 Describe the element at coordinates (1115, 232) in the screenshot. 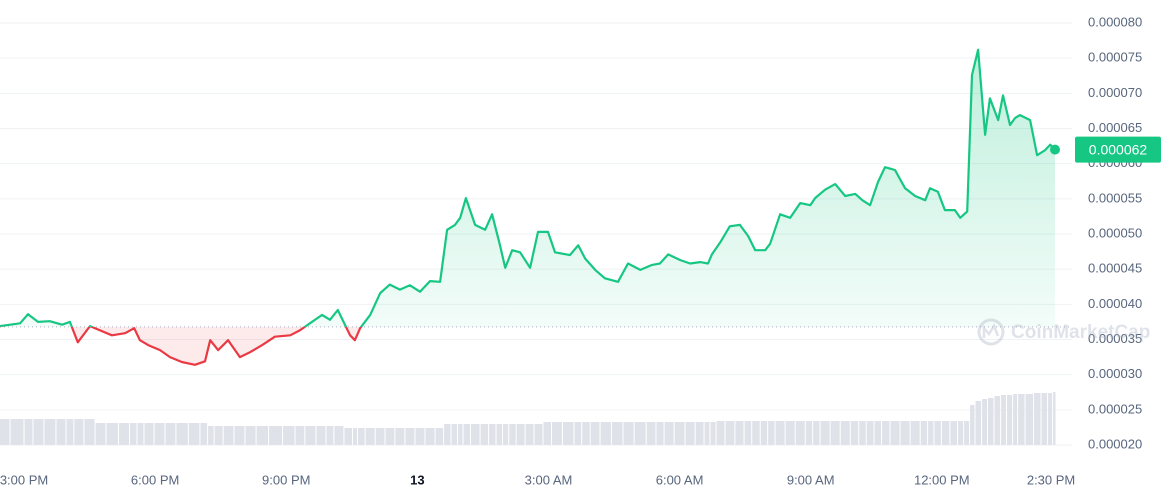

I see `y-tick-label: 0.000050` at that location.